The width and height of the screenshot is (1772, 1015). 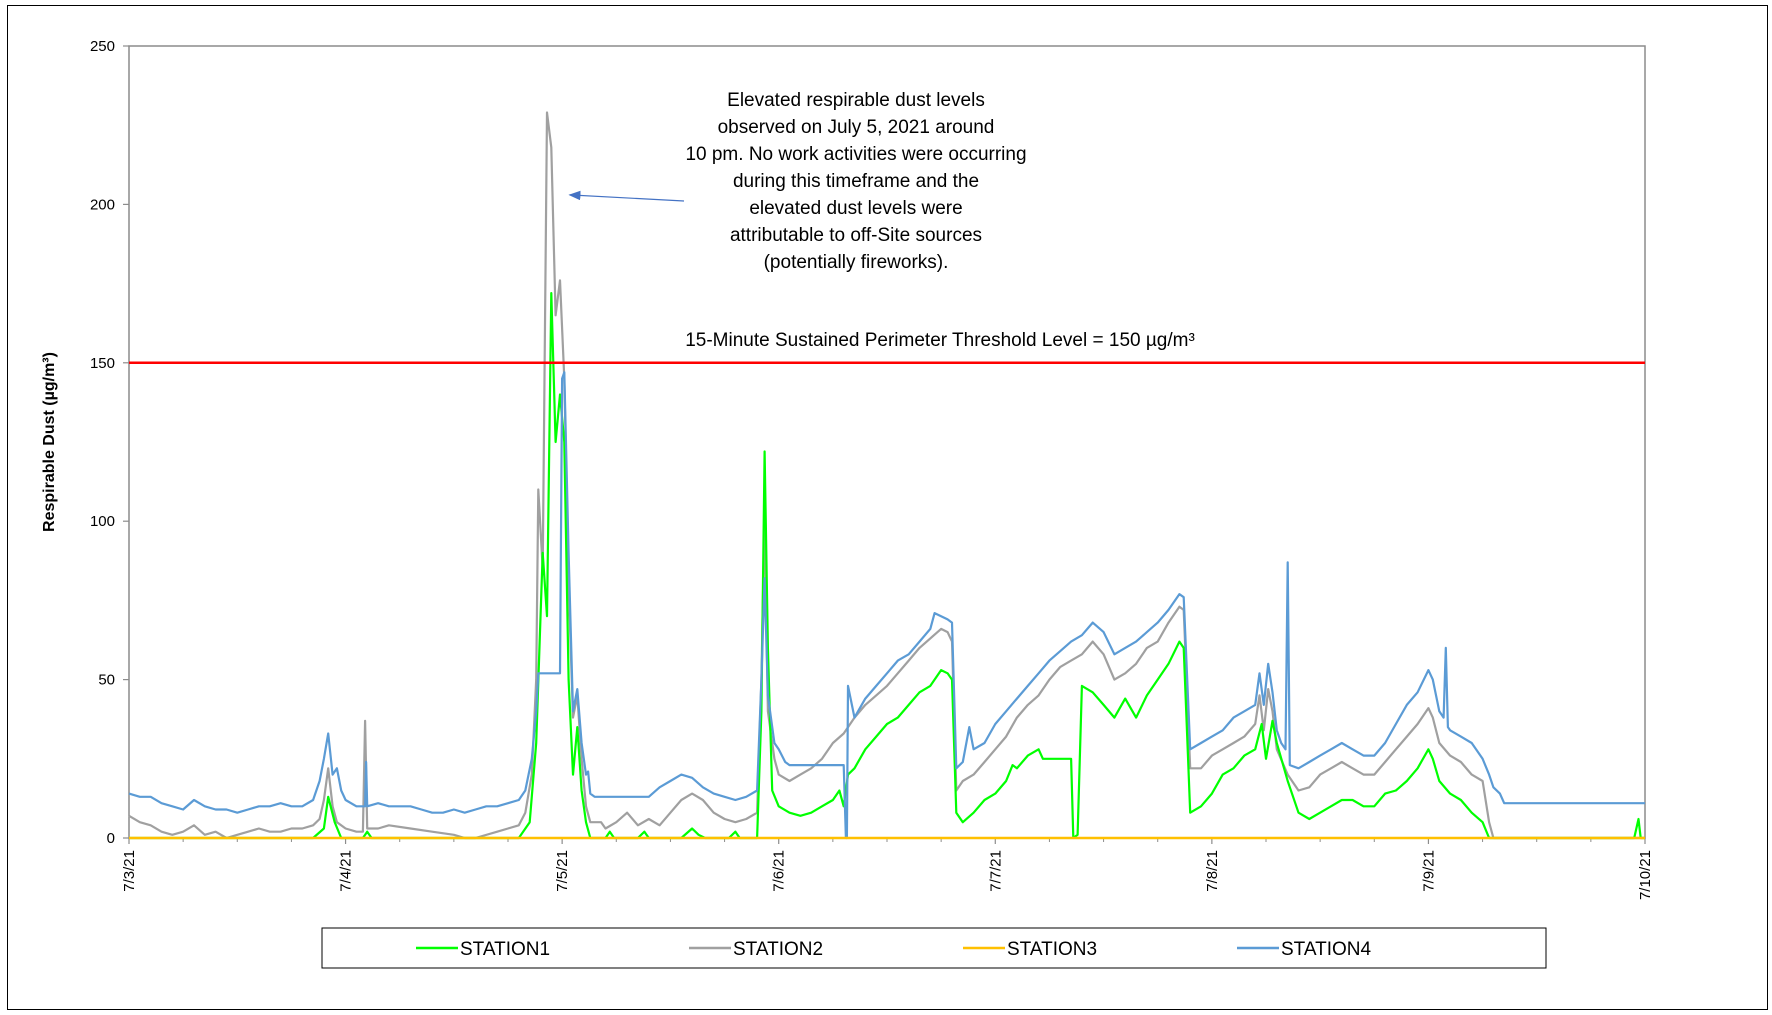 What do you see at coordinates (779, 871) in the screenshot?
I see `x-tick-label: 7/6/21` at bounding box center [779, 871].